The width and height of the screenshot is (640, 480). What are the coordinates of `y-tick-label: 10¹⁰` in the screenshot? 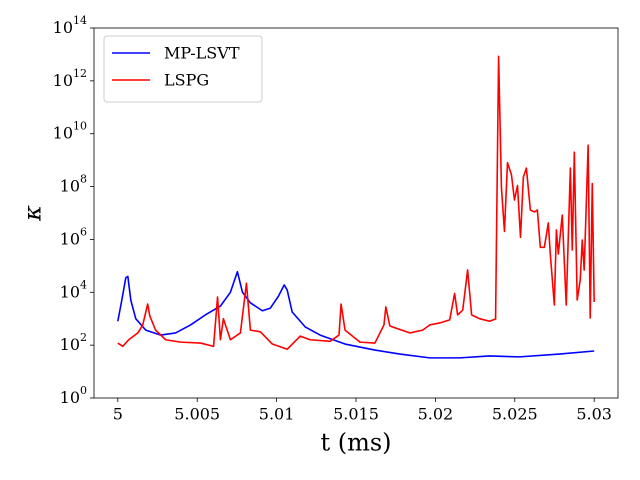 It's located at (70, 131).